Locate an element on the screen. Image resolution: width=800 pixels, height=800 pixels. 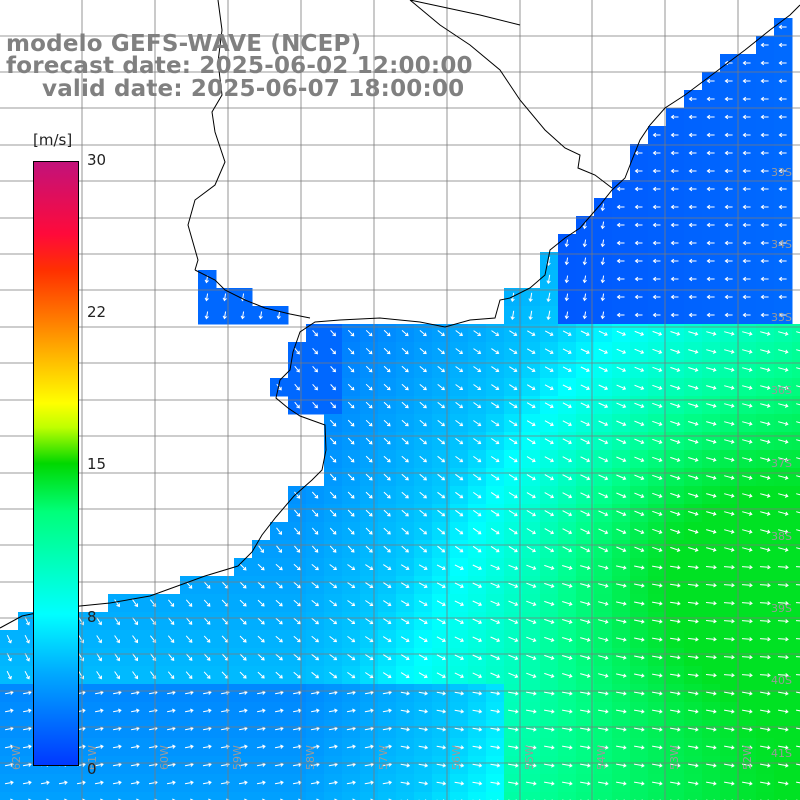
latitude-label: 40S is located at coordinates (781, 680).